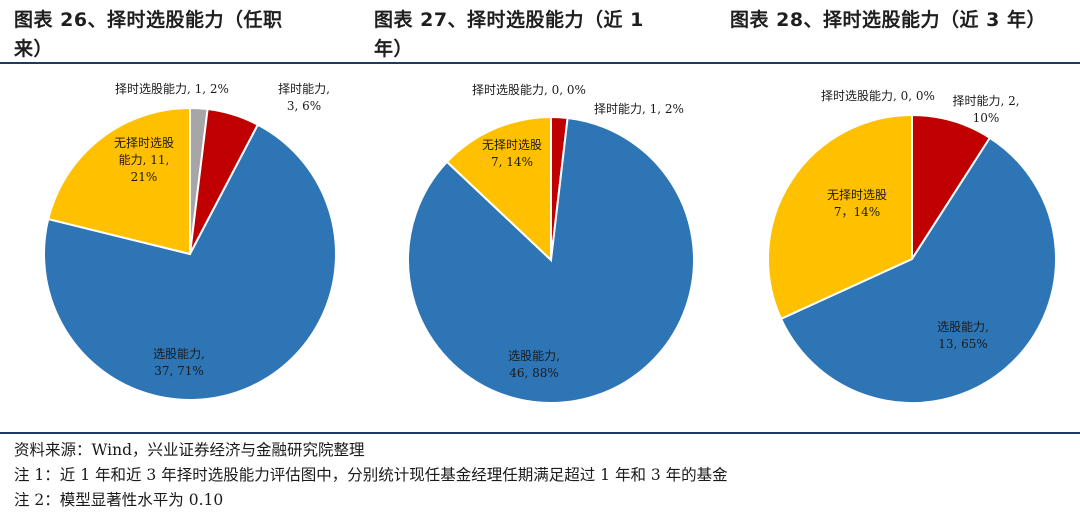  What do you see at coordinates (540, 433) in the screenshot?
I see `footer-rule` at bounding box center [540, 433].